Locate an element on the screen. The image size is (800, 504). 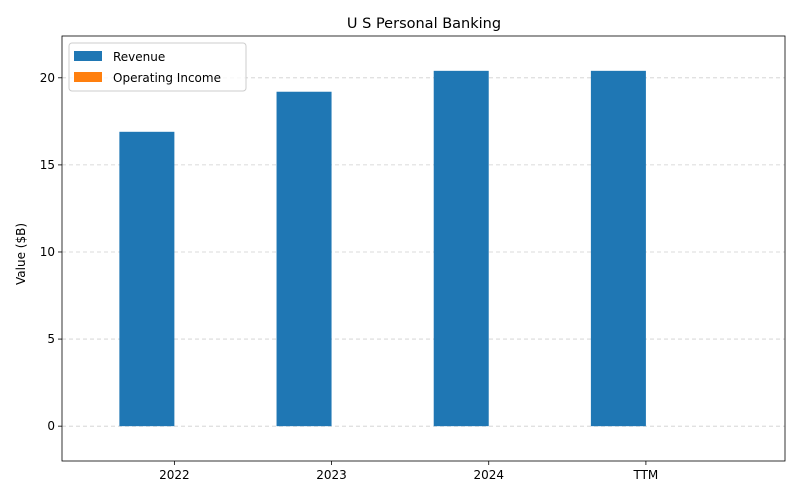
bar-revenue-ttm is located at coordinates (618, 248).